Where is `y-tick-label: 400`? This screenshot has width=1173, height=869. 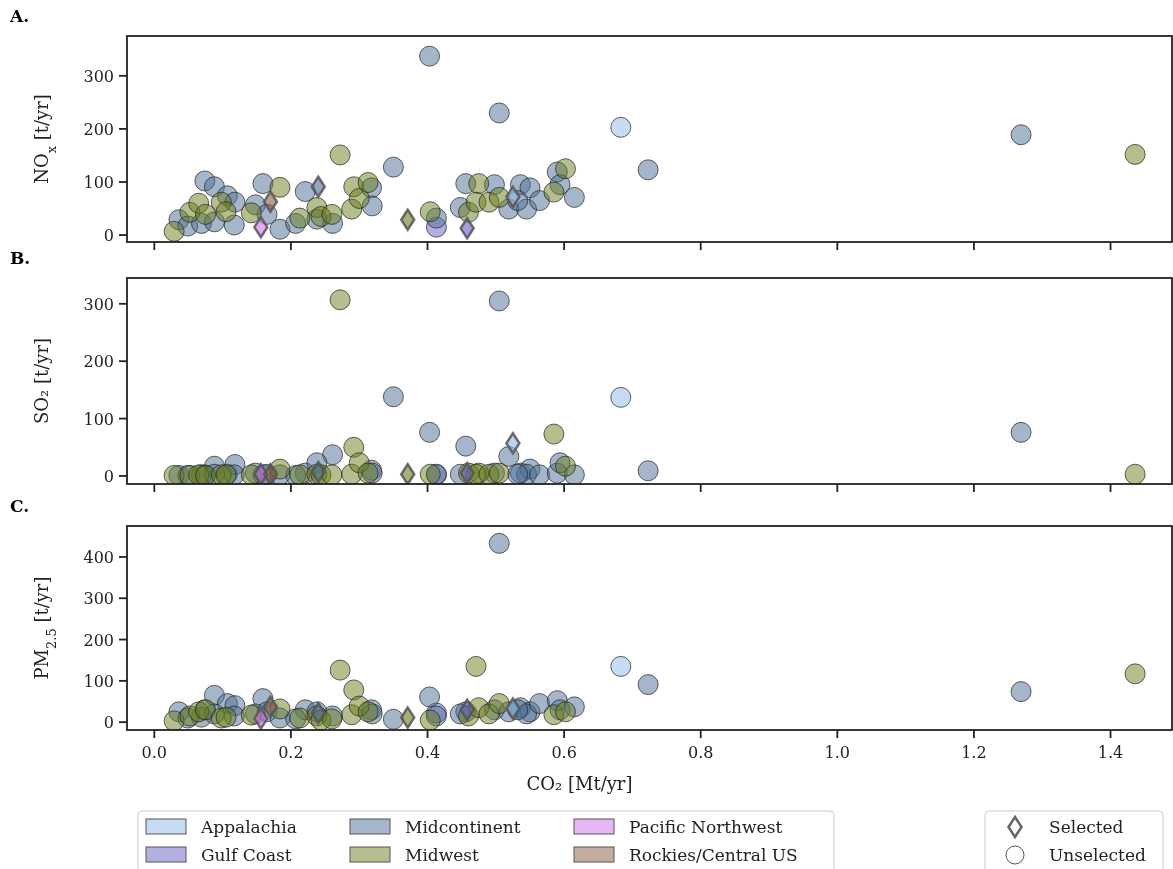
y-tick-label: 400 is located at coordinates (98, 557).